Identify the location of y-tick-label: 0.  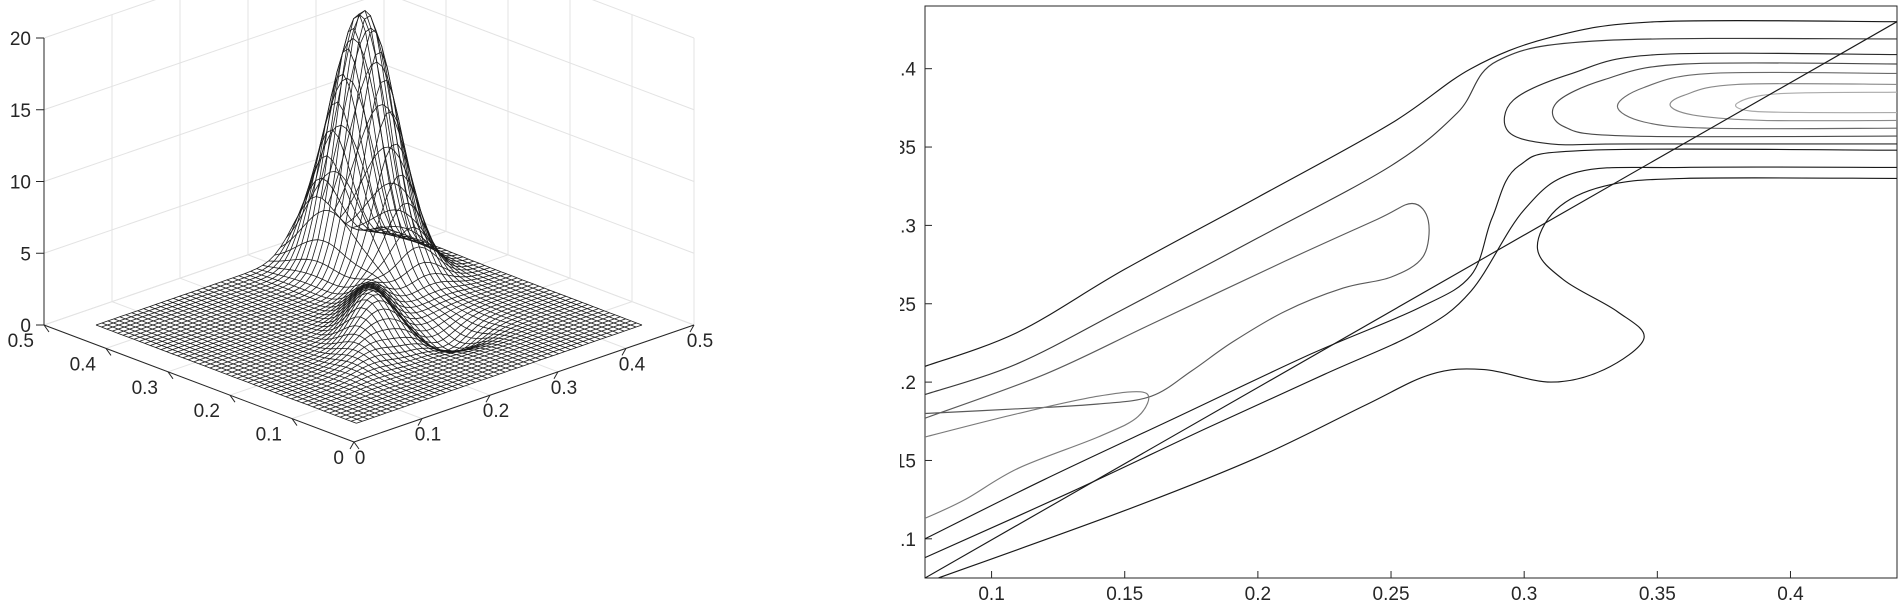
(338, 458).